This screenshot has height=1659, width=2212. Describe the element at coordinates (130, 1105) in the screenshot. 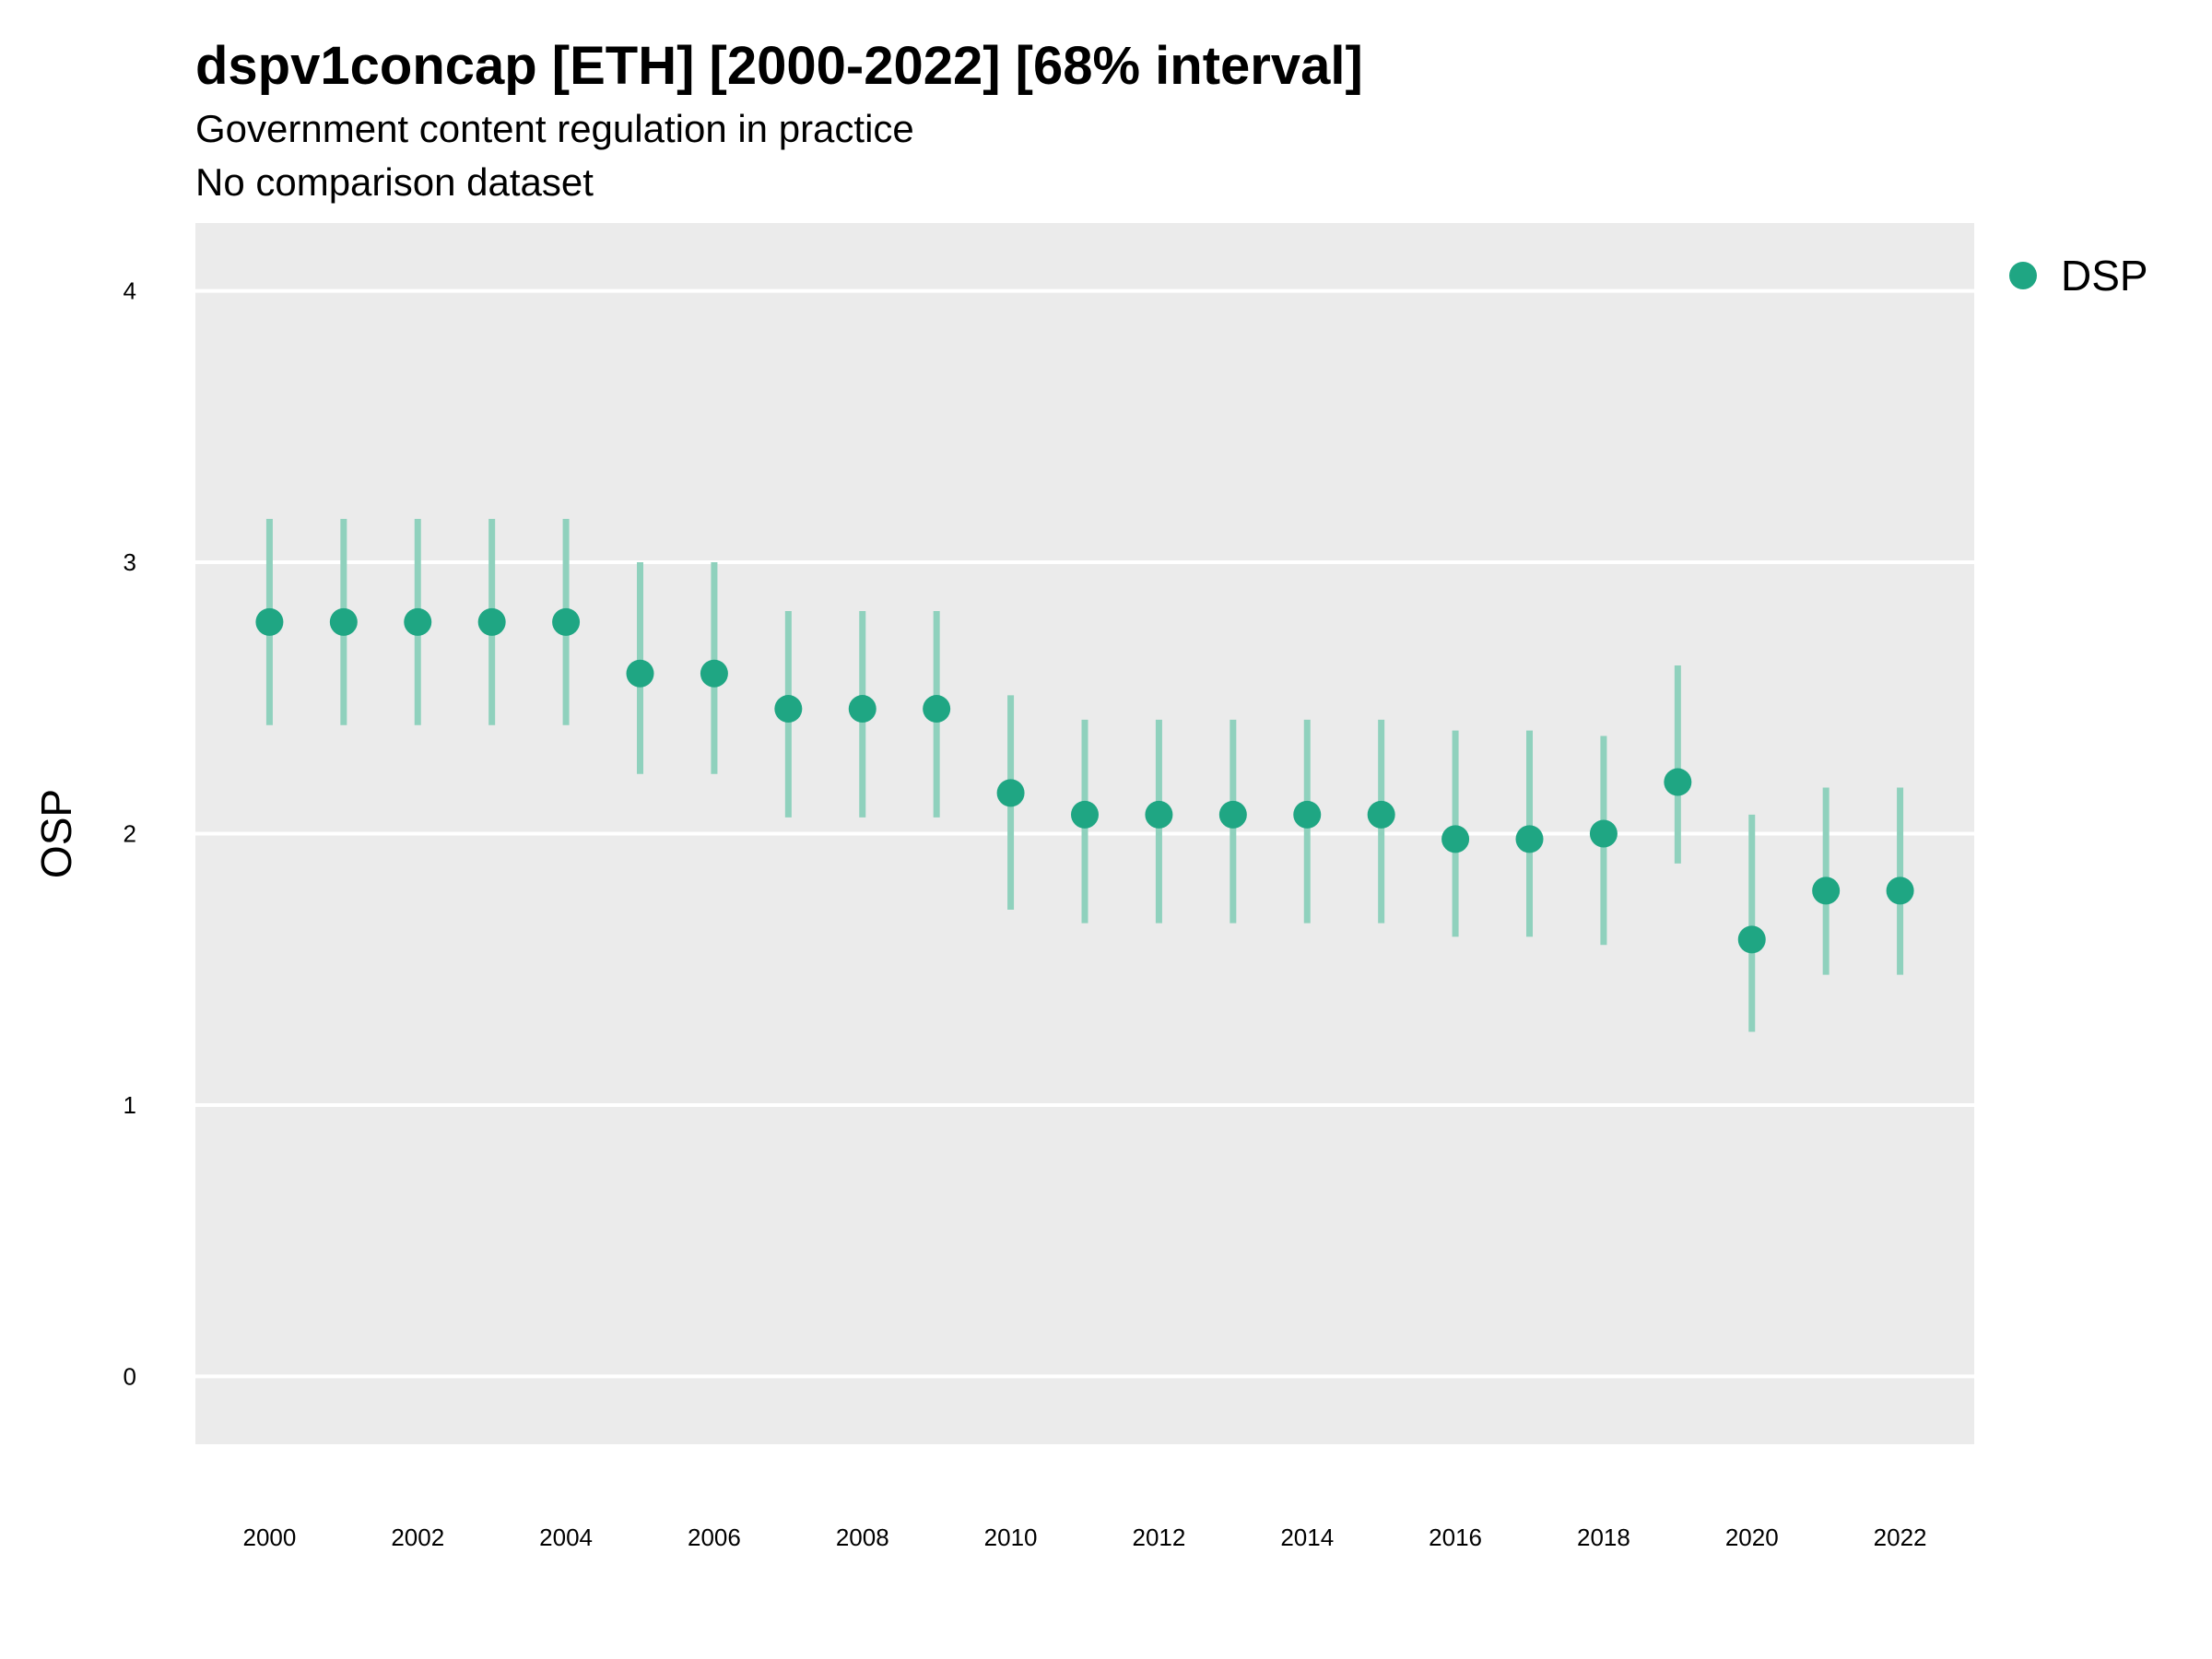

I see `y-tick-label-1: 1` at that location.